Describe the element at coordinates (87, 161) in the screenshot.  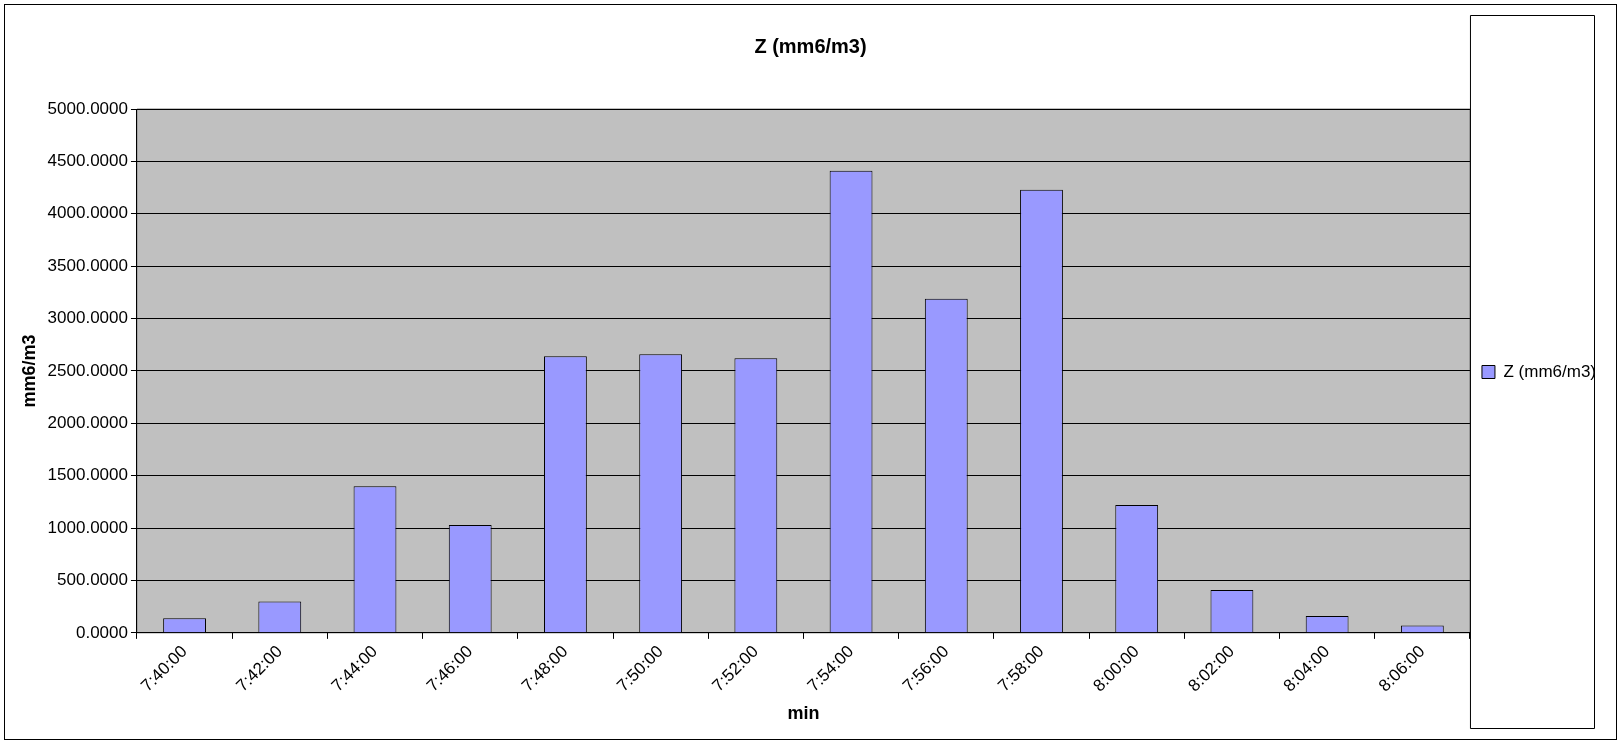
I see `y-tick-label: 4500.0000` at that location.